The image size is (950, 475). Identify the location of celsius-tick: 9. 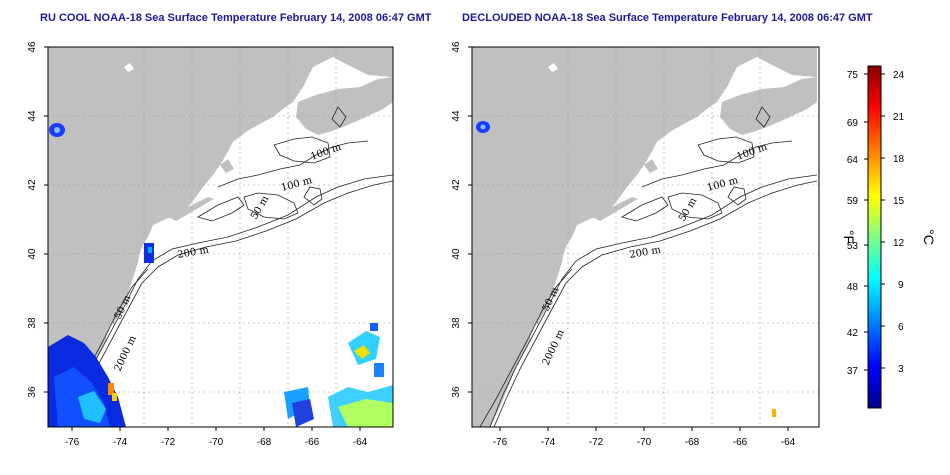
(901, 285).